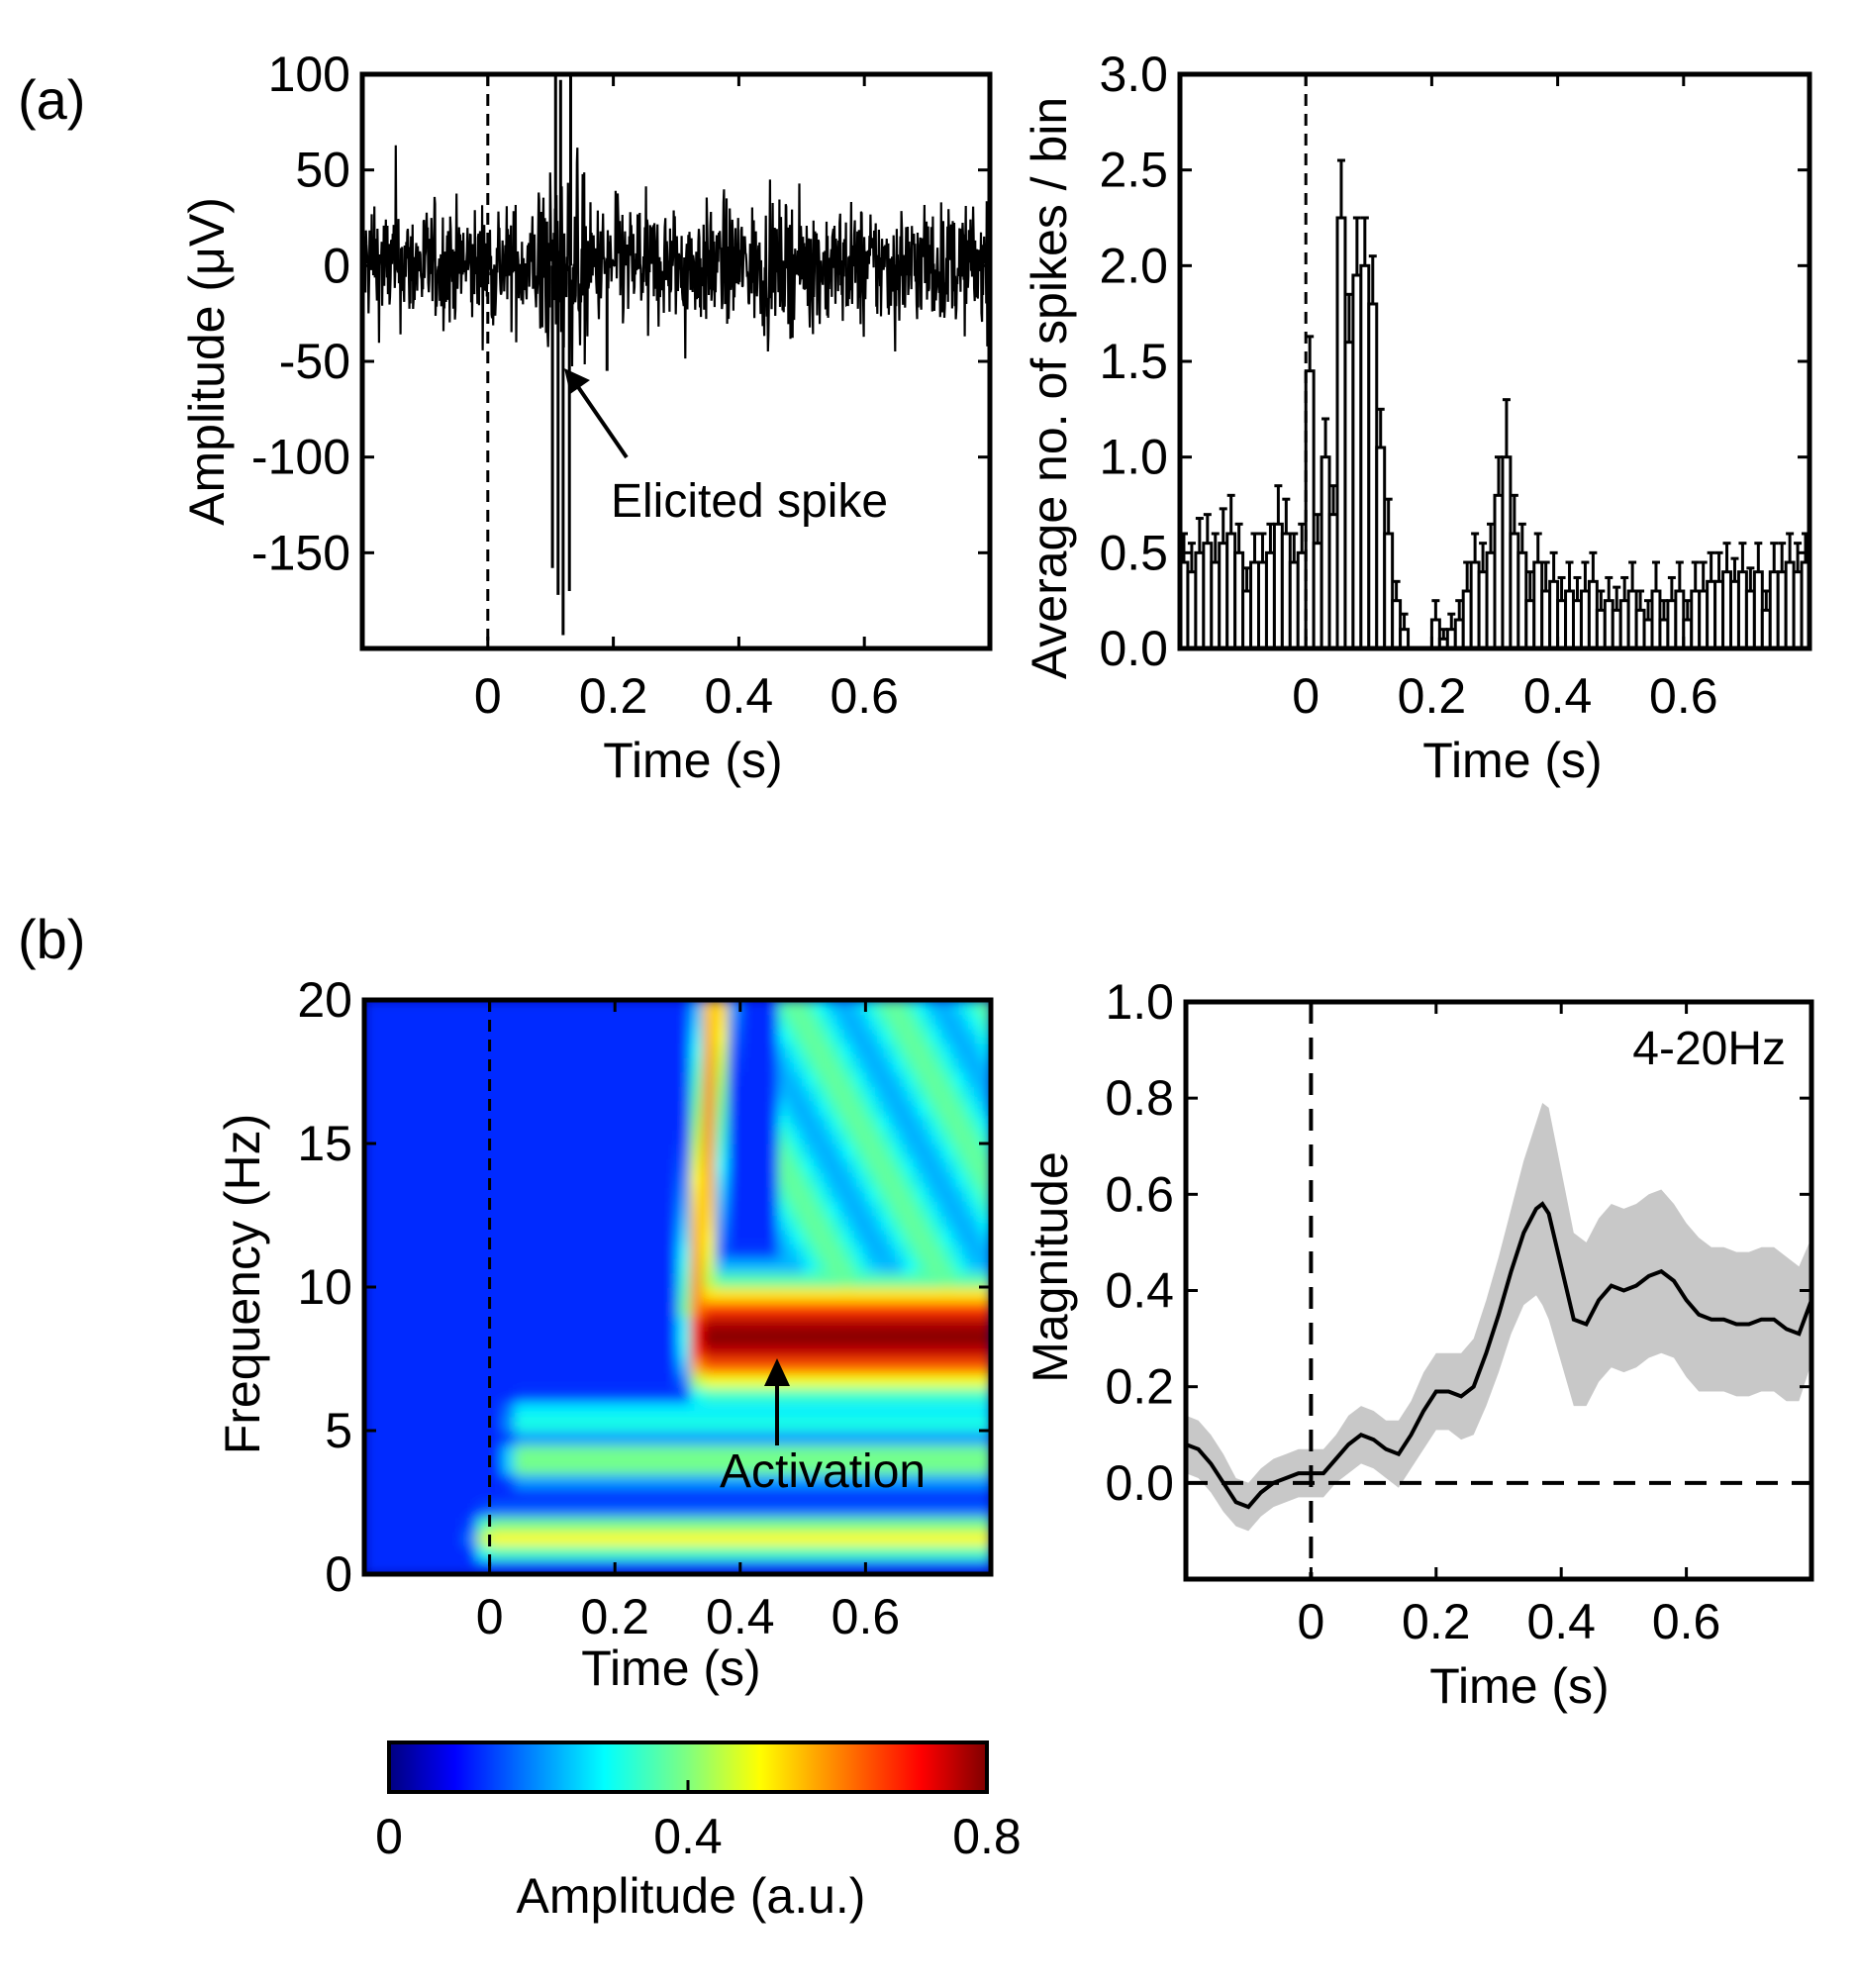 The width and height of the screenshot is (1858, 1988). What do you see at coordinates (686, 696) in the screenshot?
I see `raw-trace-x-tick-labels: 0 0.2 0.4 0.6` at bounding box center [686, 696].